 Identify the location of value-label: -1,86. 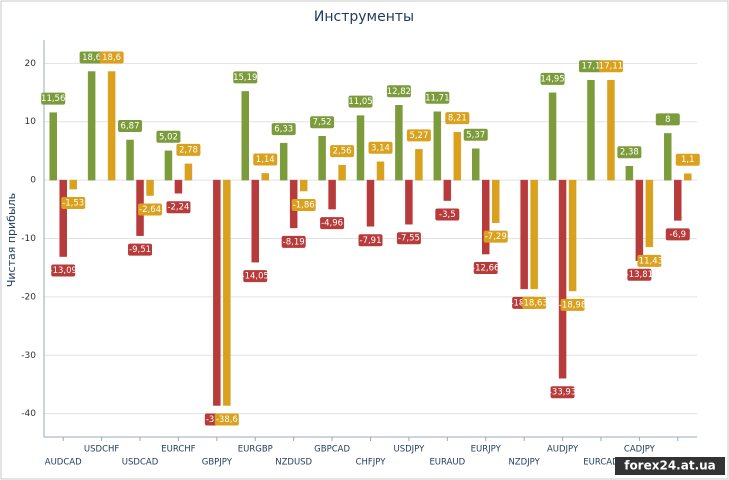
(304, 205).